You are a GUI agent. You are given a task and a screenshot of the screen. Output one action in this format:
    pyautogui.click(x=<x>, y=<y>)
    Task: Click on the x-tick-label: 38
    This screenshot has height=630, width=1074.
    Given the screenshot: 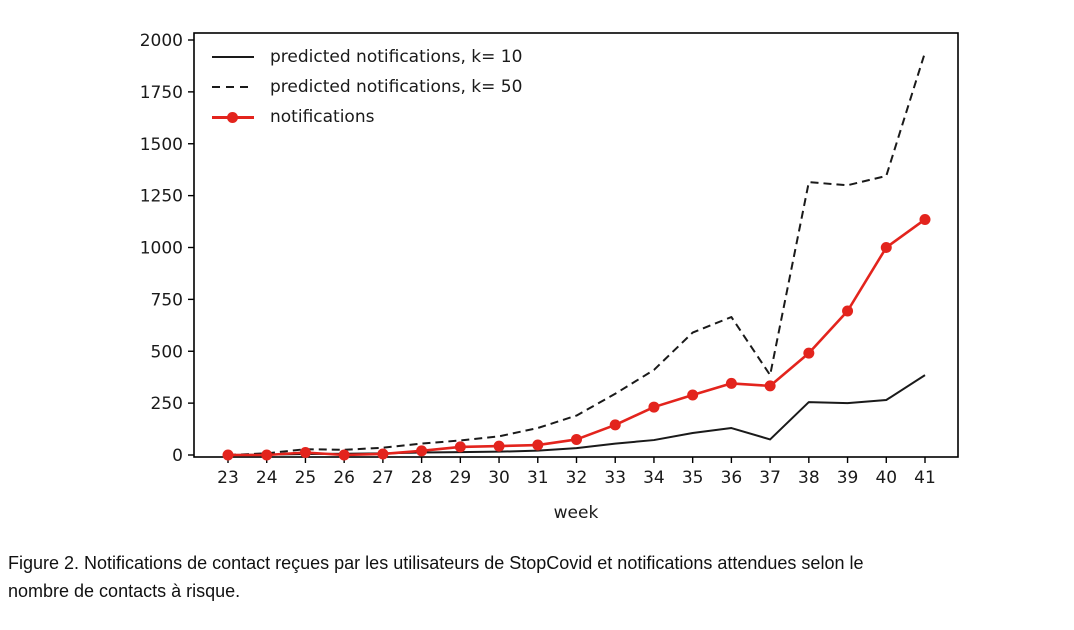 What is the action you would take?
    pyautogui.click(x=809, y=478)
    